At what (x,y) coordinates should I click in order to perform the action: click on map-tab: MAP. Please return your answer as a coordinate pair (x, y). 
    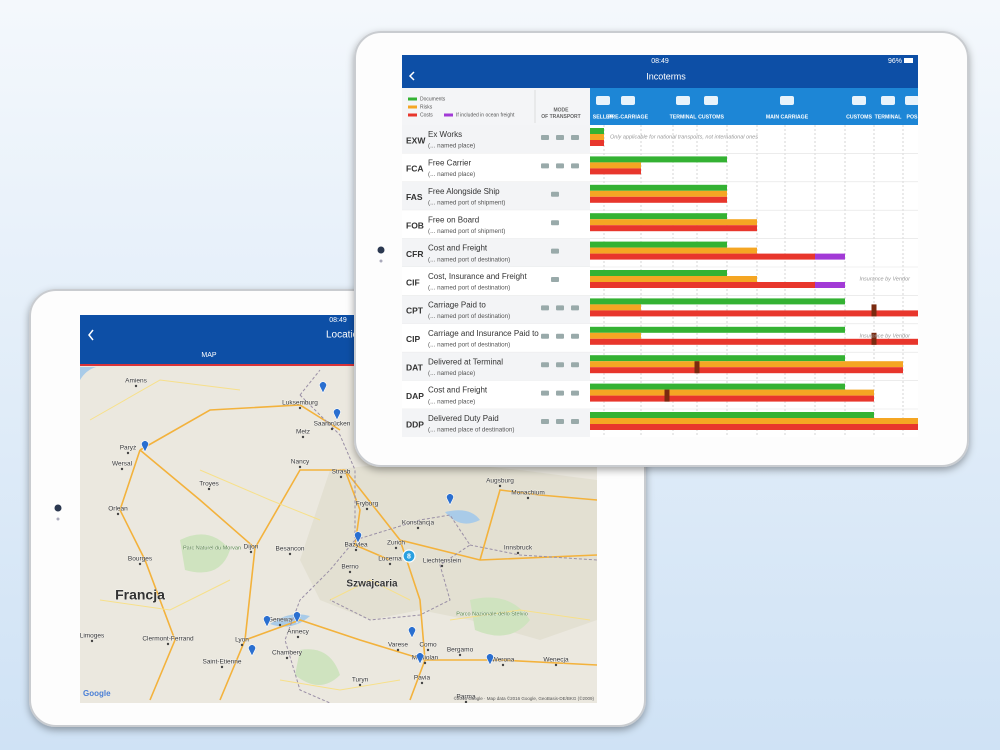
    Looking at the image, I should click on (209, 355).